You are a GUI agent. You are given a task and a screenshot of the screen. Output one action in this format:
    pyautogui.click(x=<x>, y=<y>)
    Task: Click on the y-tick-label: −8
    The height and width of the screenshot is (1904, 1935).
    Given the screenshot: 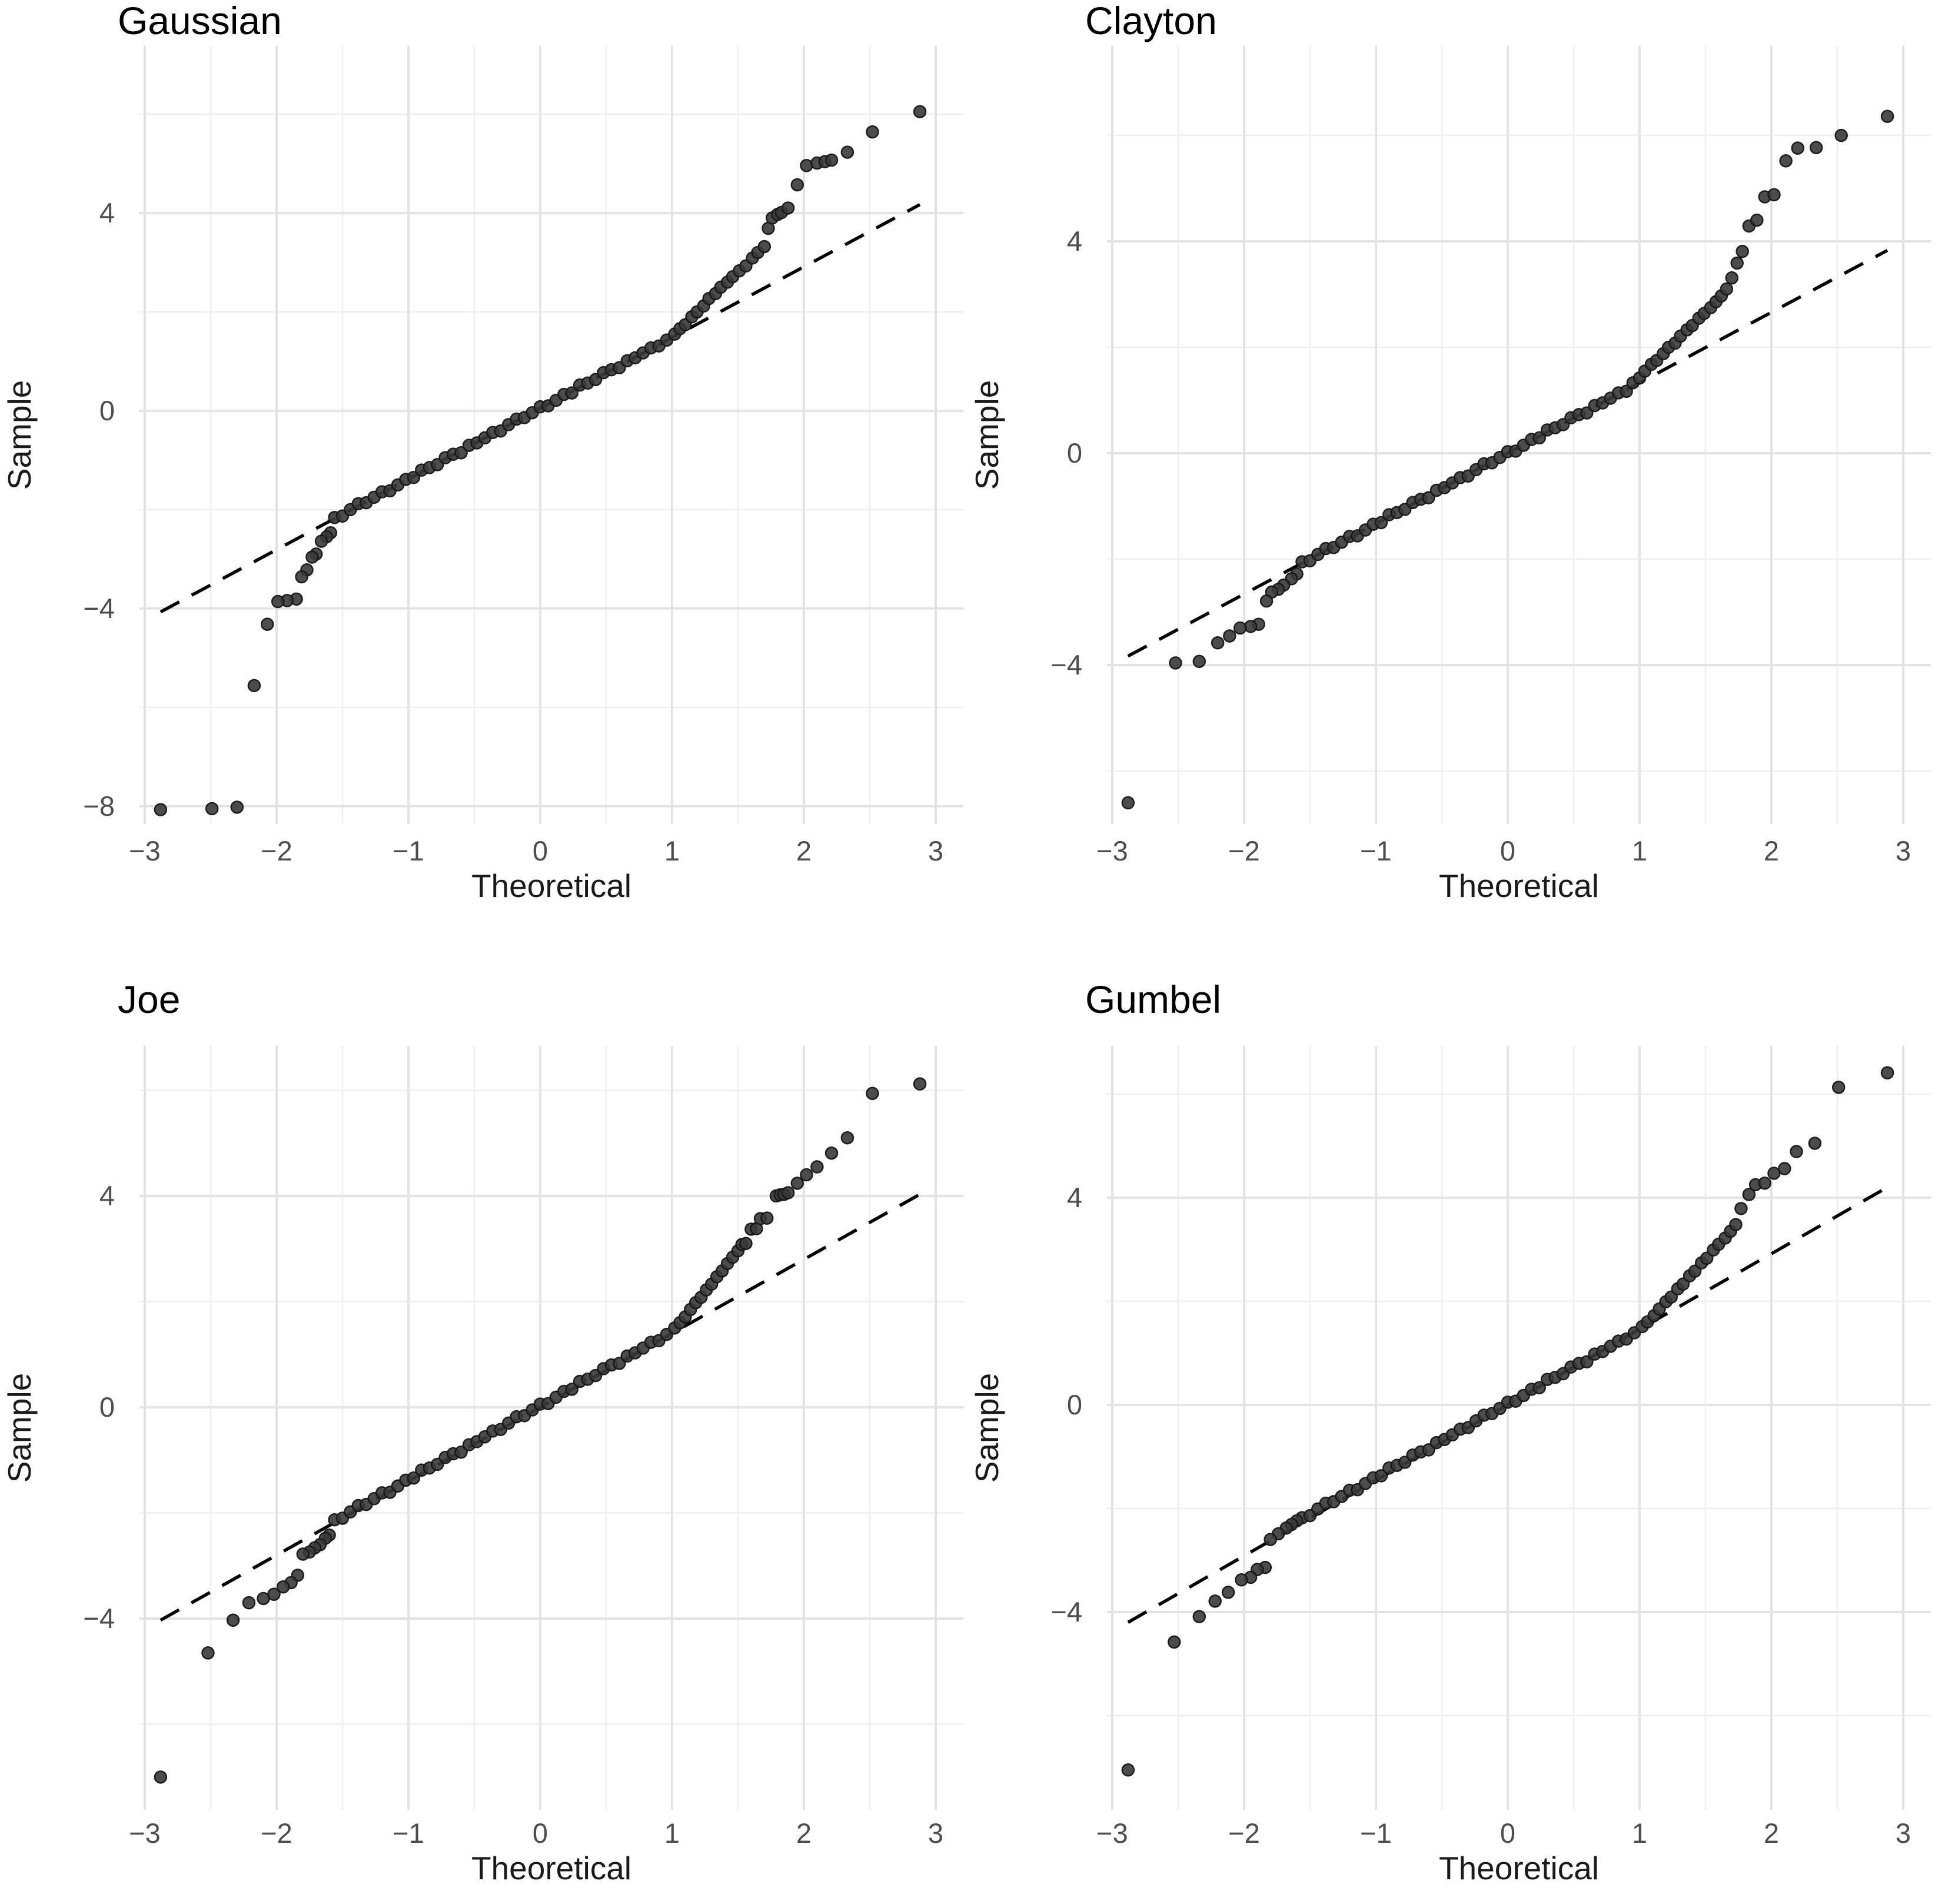 What is the action you would take?
    pyautogui.click(x=99, y=806)
    